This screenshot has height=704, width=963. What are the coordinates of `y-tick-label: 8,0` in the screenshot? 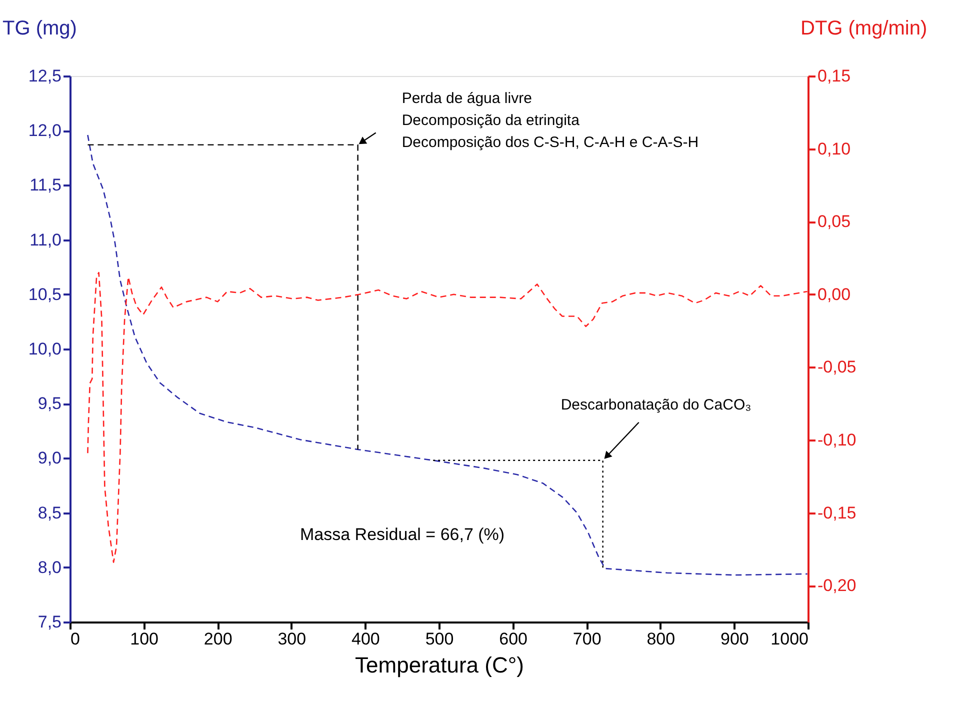 It's located at (50, 567).